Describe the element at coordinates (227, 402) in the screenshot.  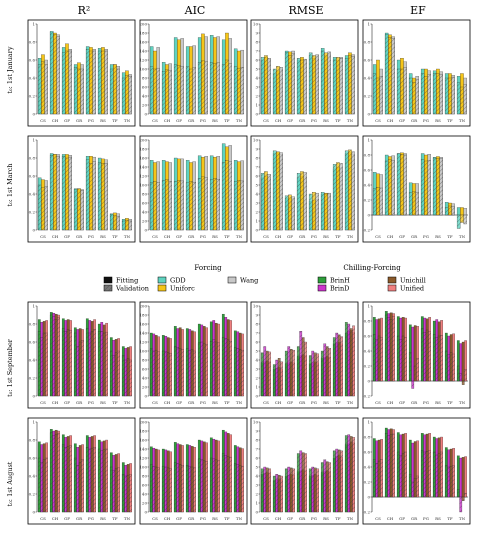
I see `x-tick-label: TF` at that location.